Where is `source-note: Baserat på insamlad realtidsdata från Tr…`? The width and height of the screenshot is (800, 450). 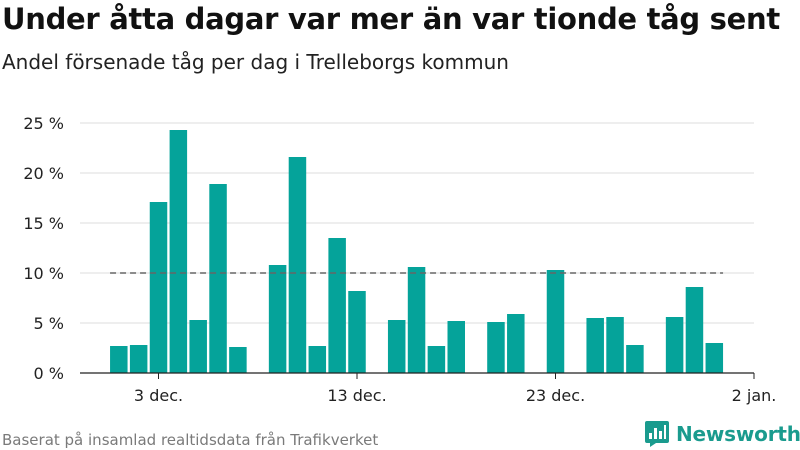
source-note: Baserat på insamlad realtidsdata från Tr… is located at coordinates (190, 440).